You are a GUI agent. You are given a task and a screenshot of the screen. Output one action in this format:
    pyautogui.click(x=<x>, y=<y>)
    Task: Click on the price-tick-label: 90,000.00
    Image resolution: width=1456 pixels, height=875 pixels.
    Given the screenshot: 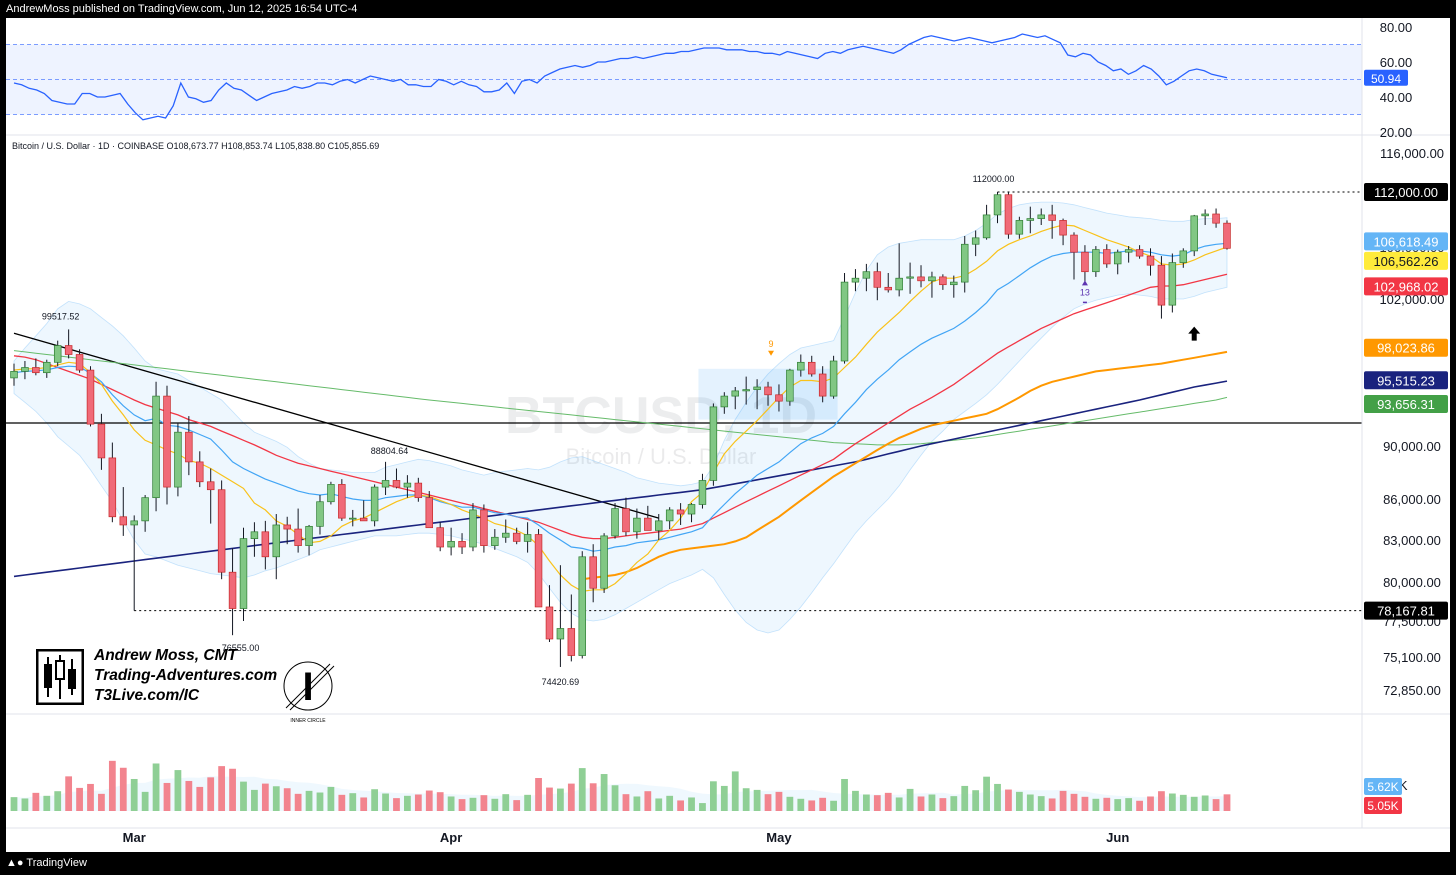 What is the action you would take?
    pyautogui.click(x=1412, y=446)
    